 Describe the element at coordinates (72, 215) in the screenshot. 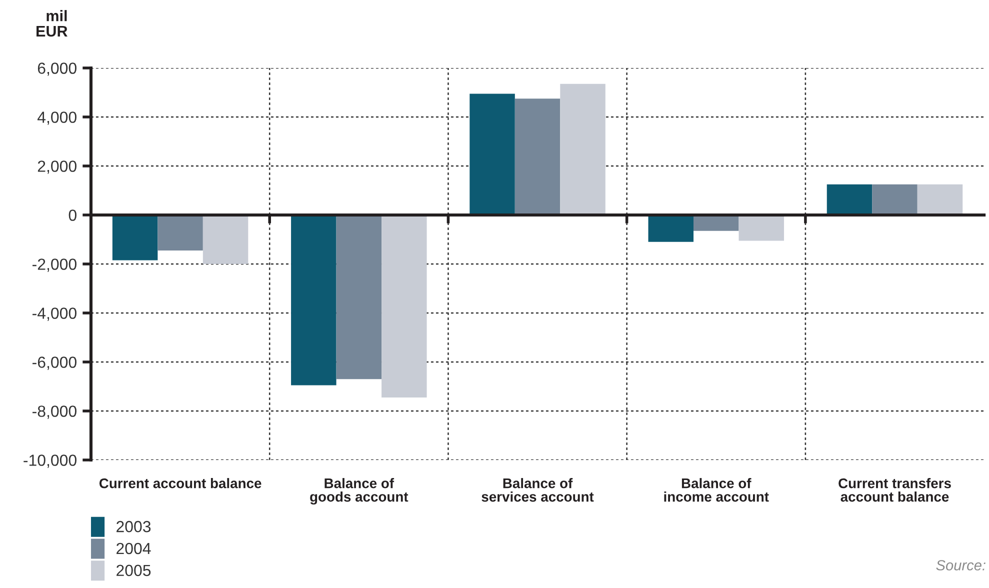

I see `y-tick-label: 0` at that location.